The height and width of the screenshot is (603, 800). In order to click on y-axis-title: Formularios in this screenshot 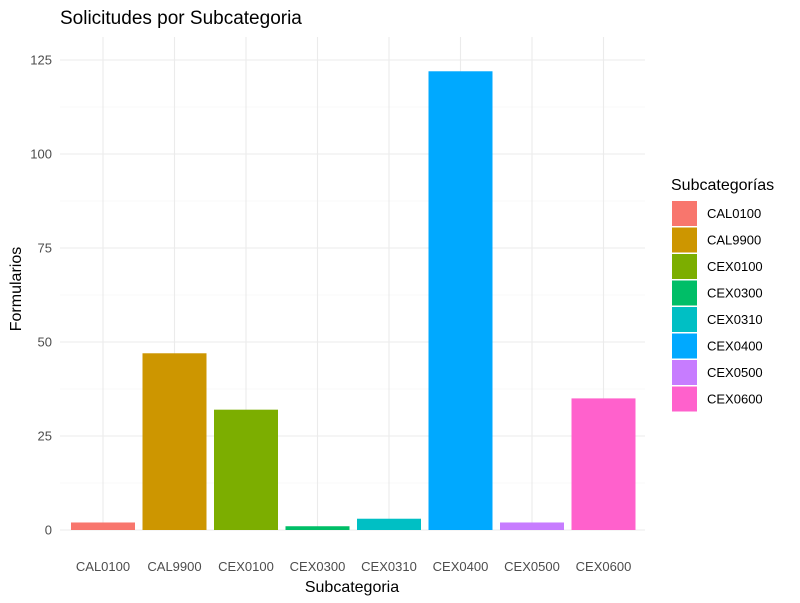, I will do `click(16, 289)`.